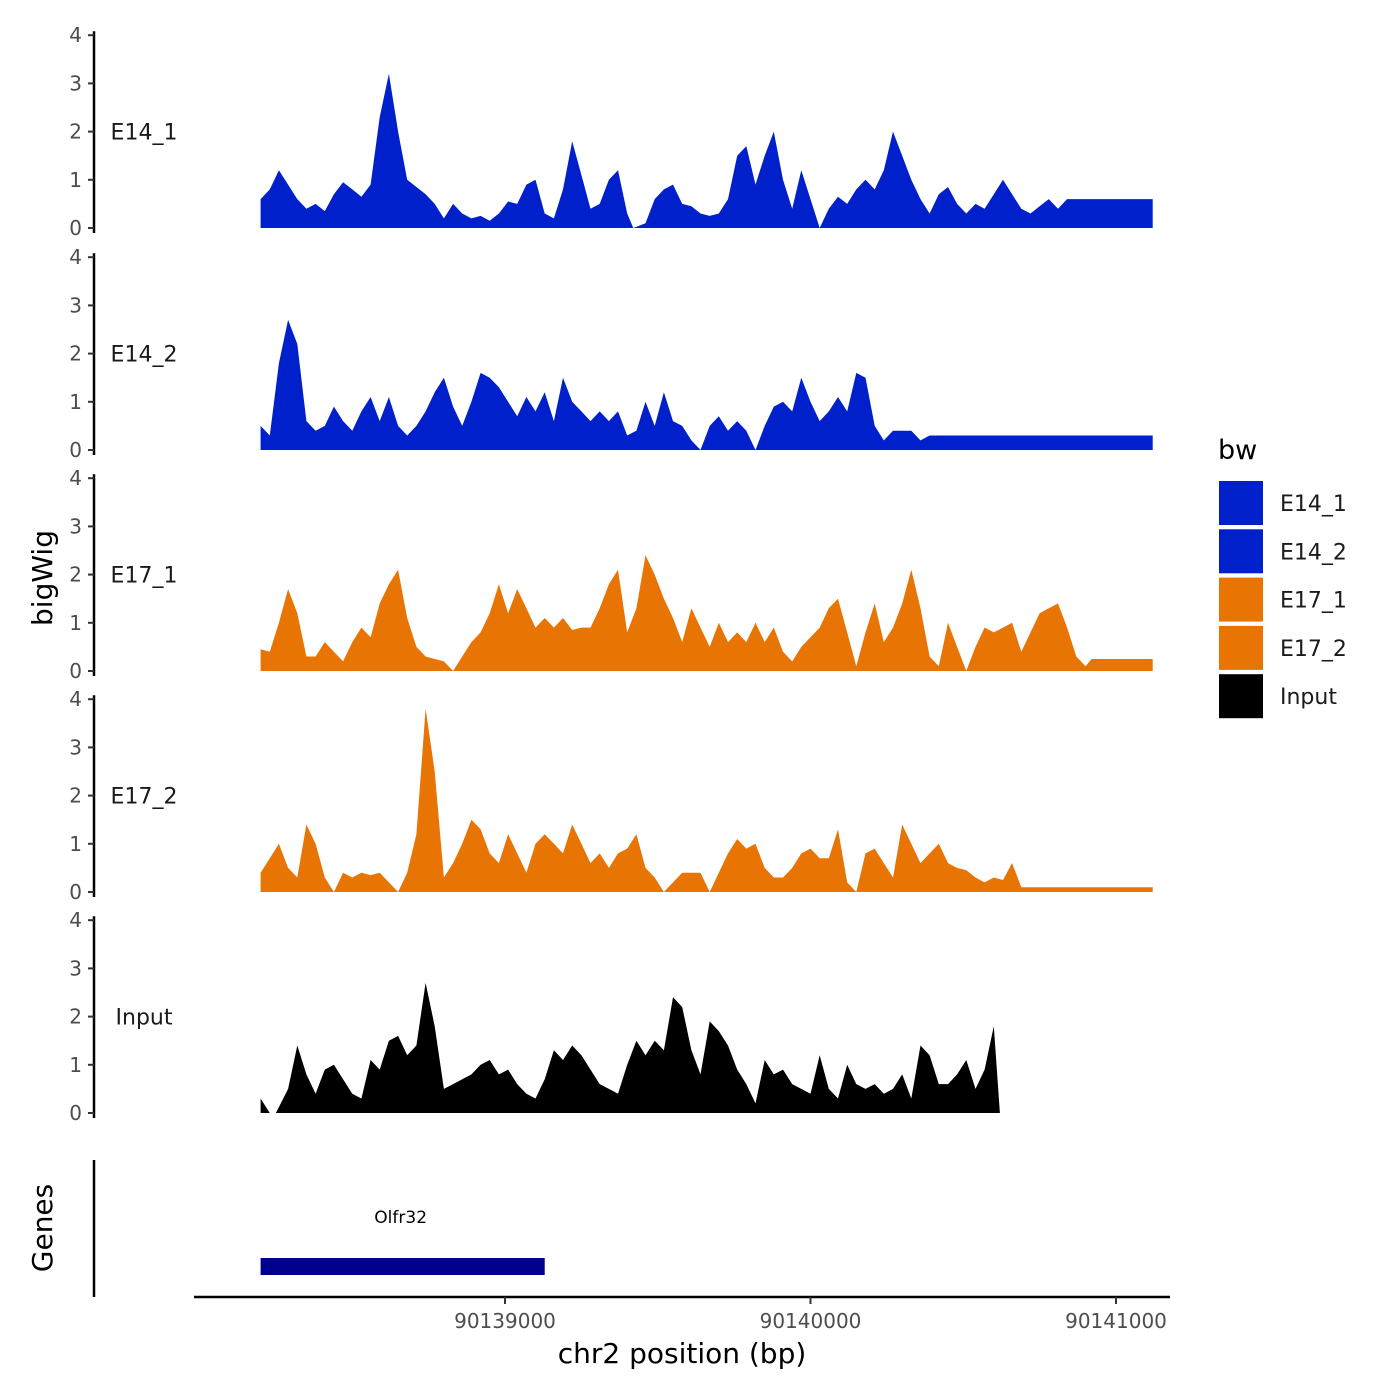  I want to click on track-label: E14_1, so click(144, 133).